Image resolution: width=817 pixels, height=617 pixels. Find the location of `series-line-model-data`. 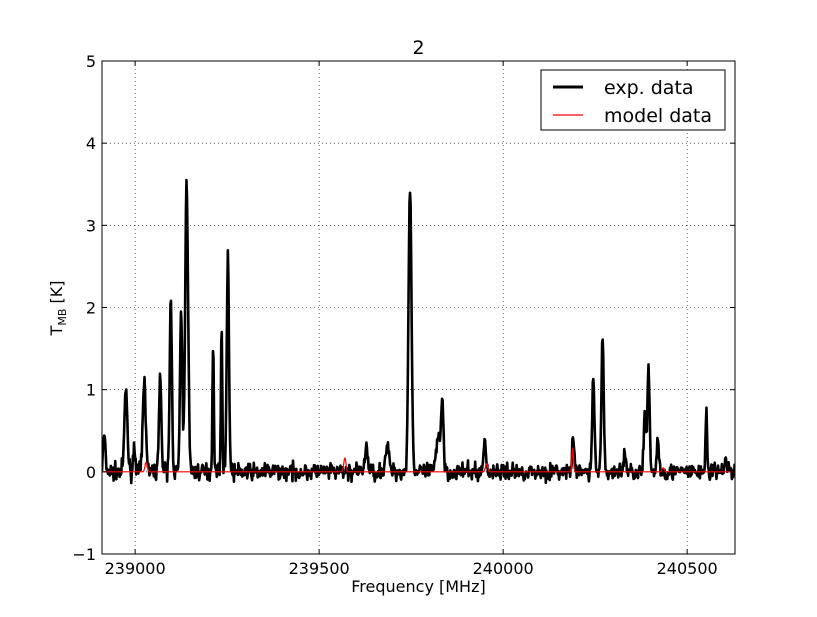

series-line-model-data is located at coordinates (418, 460).